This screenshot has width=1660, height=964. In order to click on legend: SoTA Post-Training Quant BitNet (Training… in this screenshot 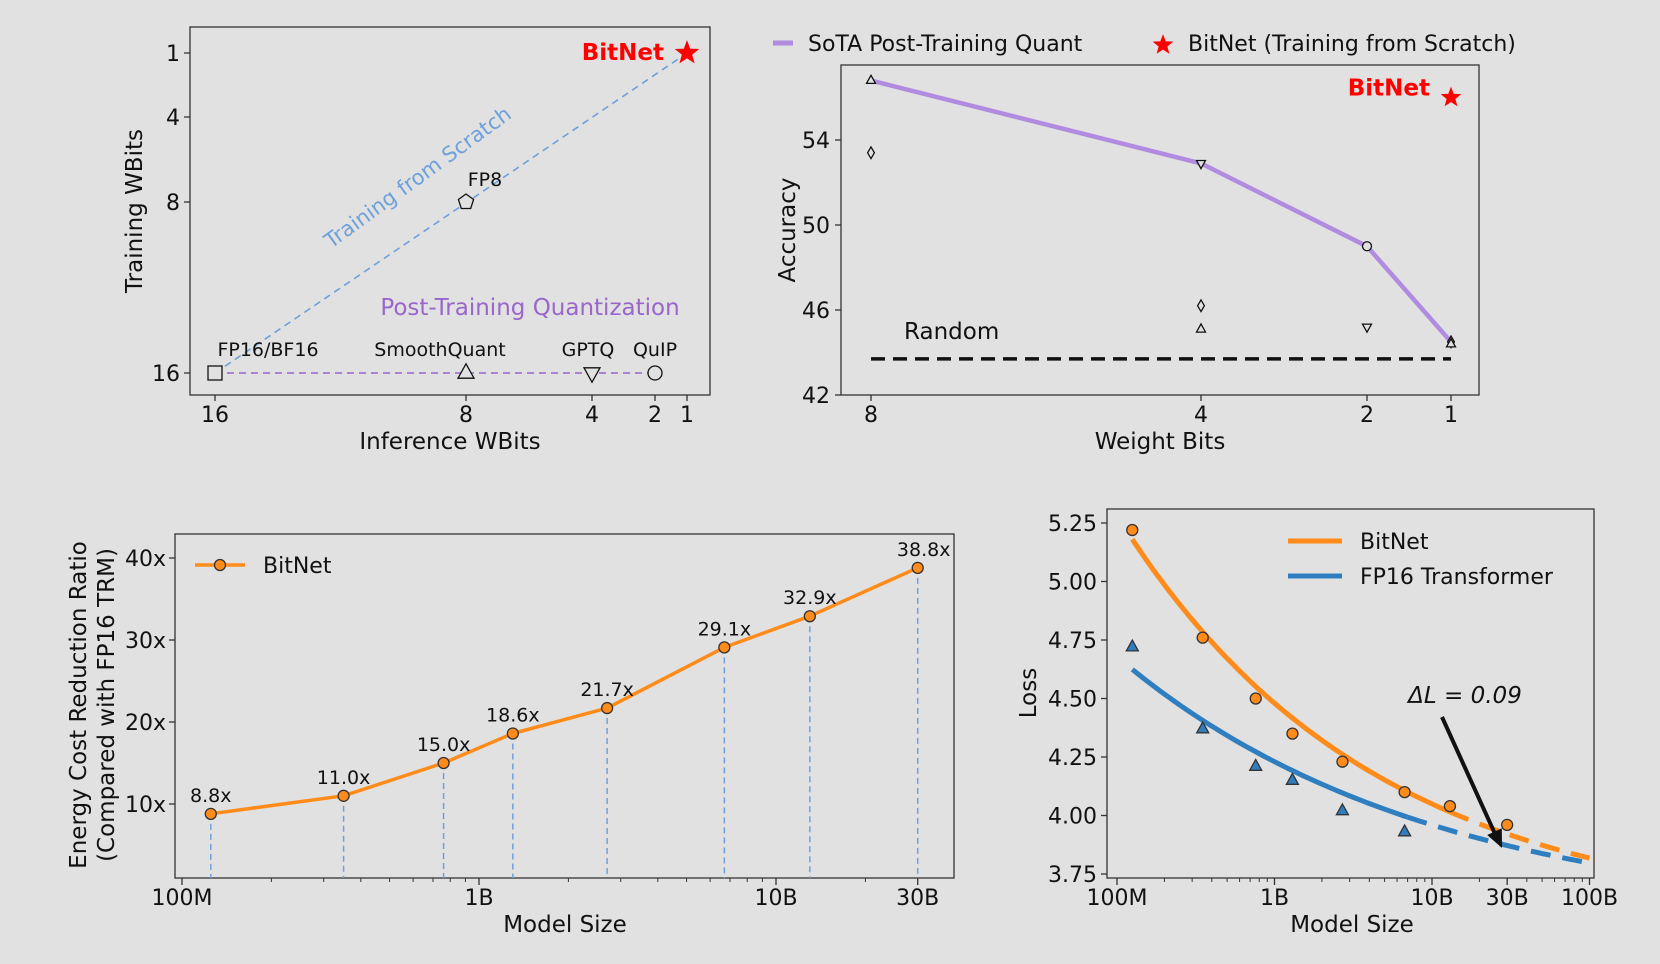, I will do `click(1144, 44)`.